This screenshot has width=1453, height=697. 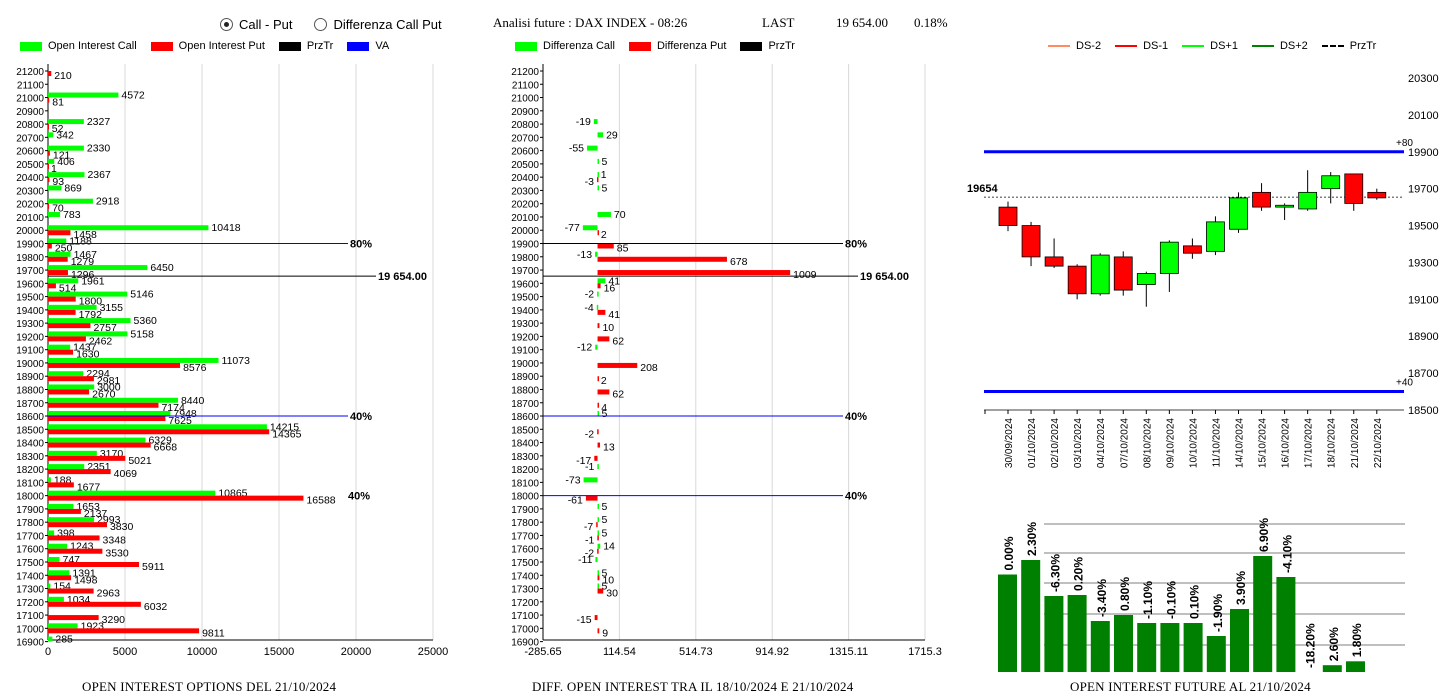 What do you see at coordinates (112, 308) in the screenshot?
I see `call-value-label: 3155` at bounding box center [112, 308].